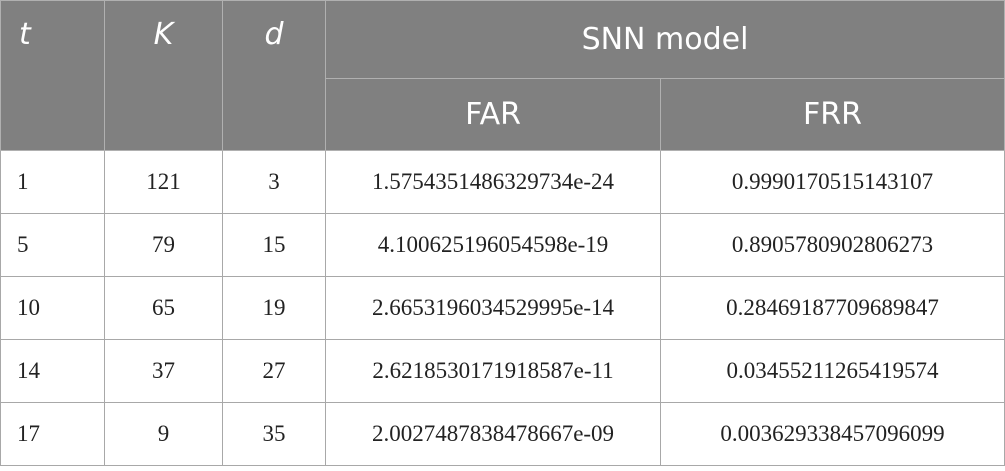 The image size is (1005, 471). I want to click on table-cell: 2.6653196034529995e-14, so click(493, 308).